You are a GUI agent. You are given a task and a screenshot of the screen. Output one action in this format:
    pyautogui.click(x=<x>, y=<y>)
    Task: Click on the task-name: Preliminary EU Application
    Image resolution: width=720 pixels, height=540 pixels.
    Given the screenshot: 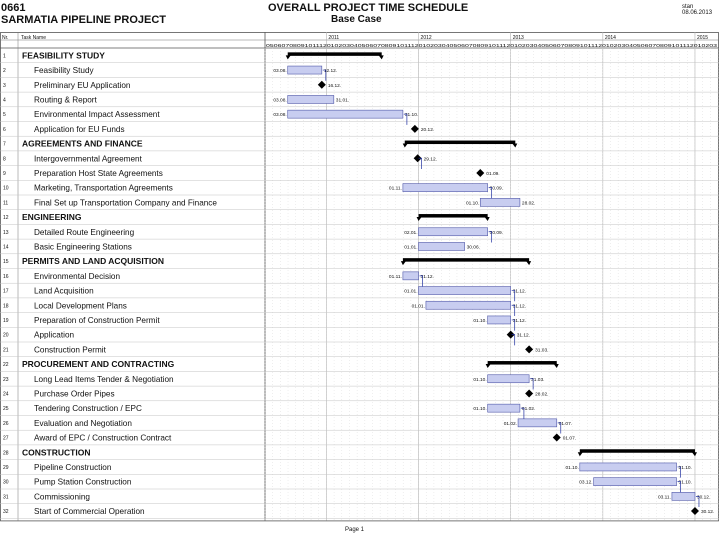 What is the action you would take?
    pyautogui.click(x=82, y=85)
    